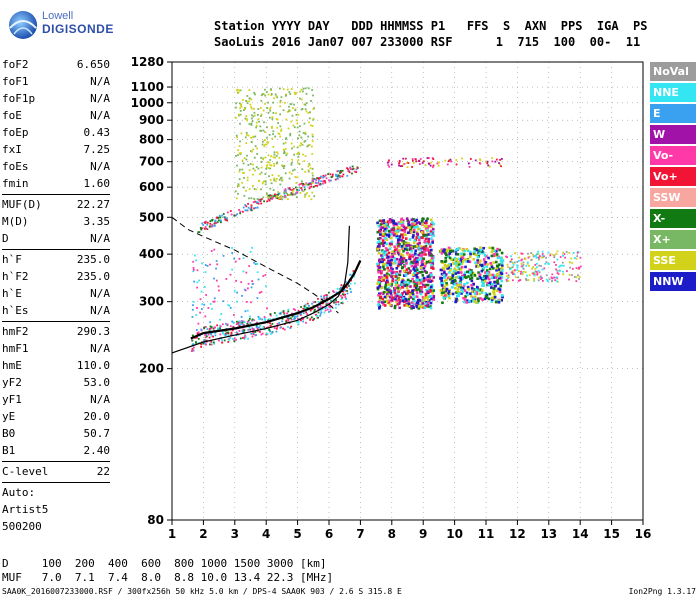 This screenshot has width=700, height=600. Describe the element at coordinates (56, 149) in the screenshot. I see `param-row: fxI 7.25` at that location.